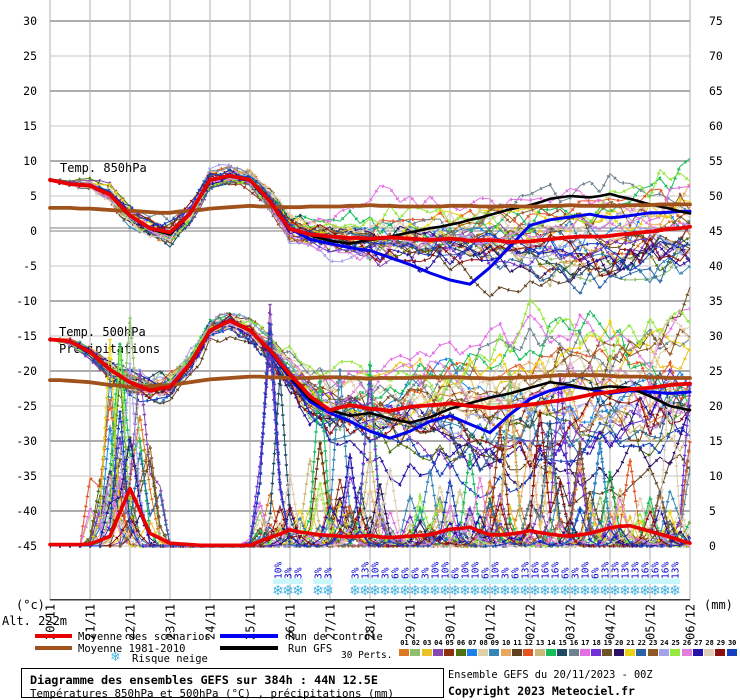 Image resolution: width=740 pixels, height=700 pixels. What do you see at coordinates (427, 648) in the screenshot?
I see `pert-key-03: 03` at bounding box center [427, 648].